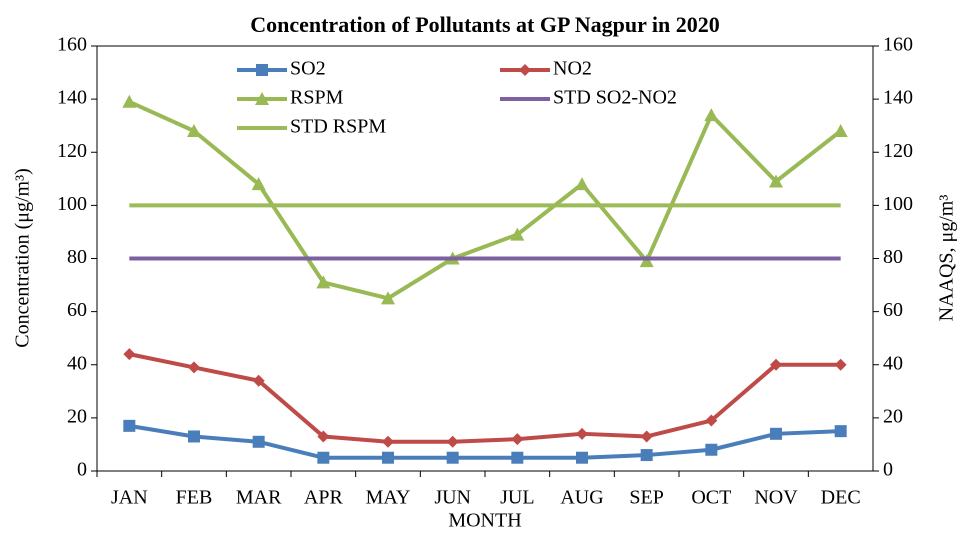  What do you see at coordinates (77, 257) in the screenshot?
I see `y-tick-label: 80` at bounding box center [77, 257].